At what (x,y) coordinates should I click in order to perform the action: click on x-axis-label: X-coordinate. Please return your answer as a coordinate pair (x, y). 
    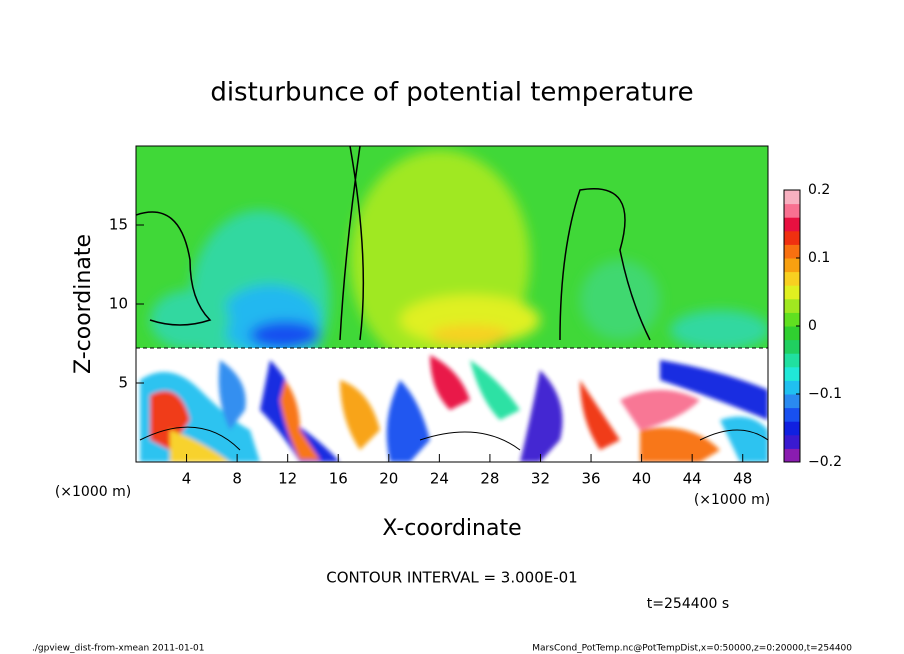
    Looking at the image, I should click on (451, 528).